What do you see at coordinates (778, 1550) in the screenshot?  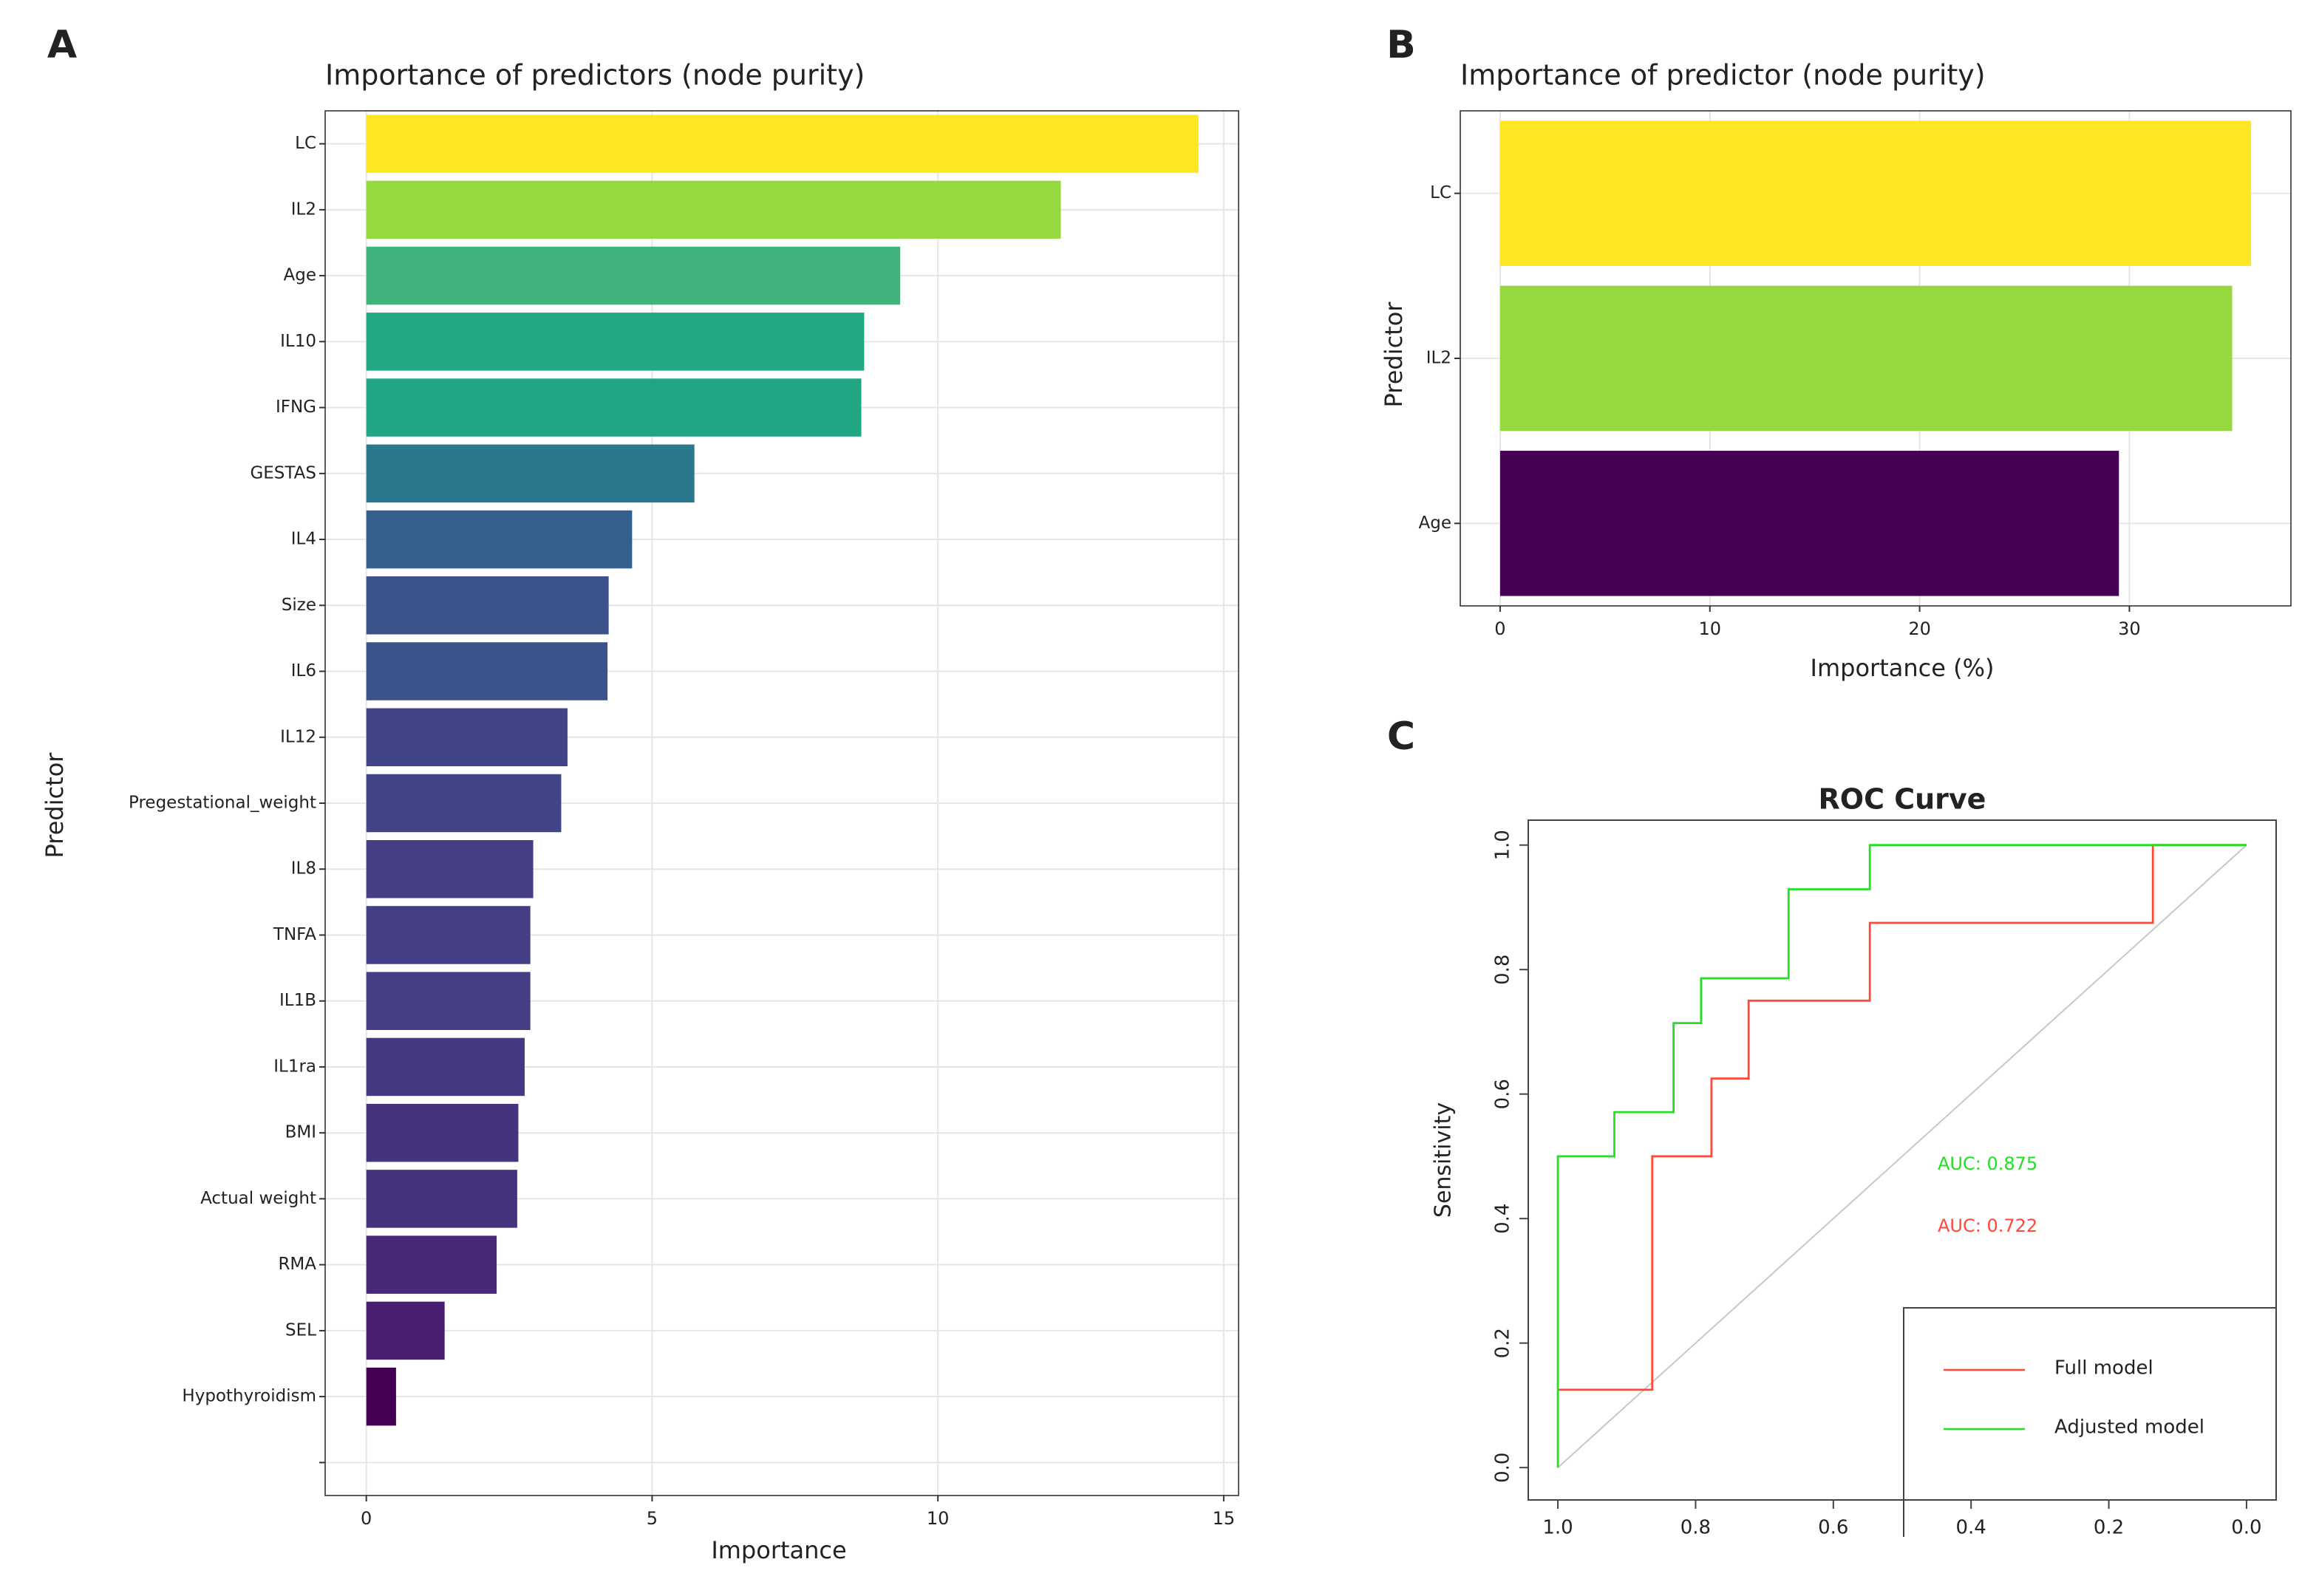 I see `x-axis-label: Importance` at bounding box center [778, 1550].